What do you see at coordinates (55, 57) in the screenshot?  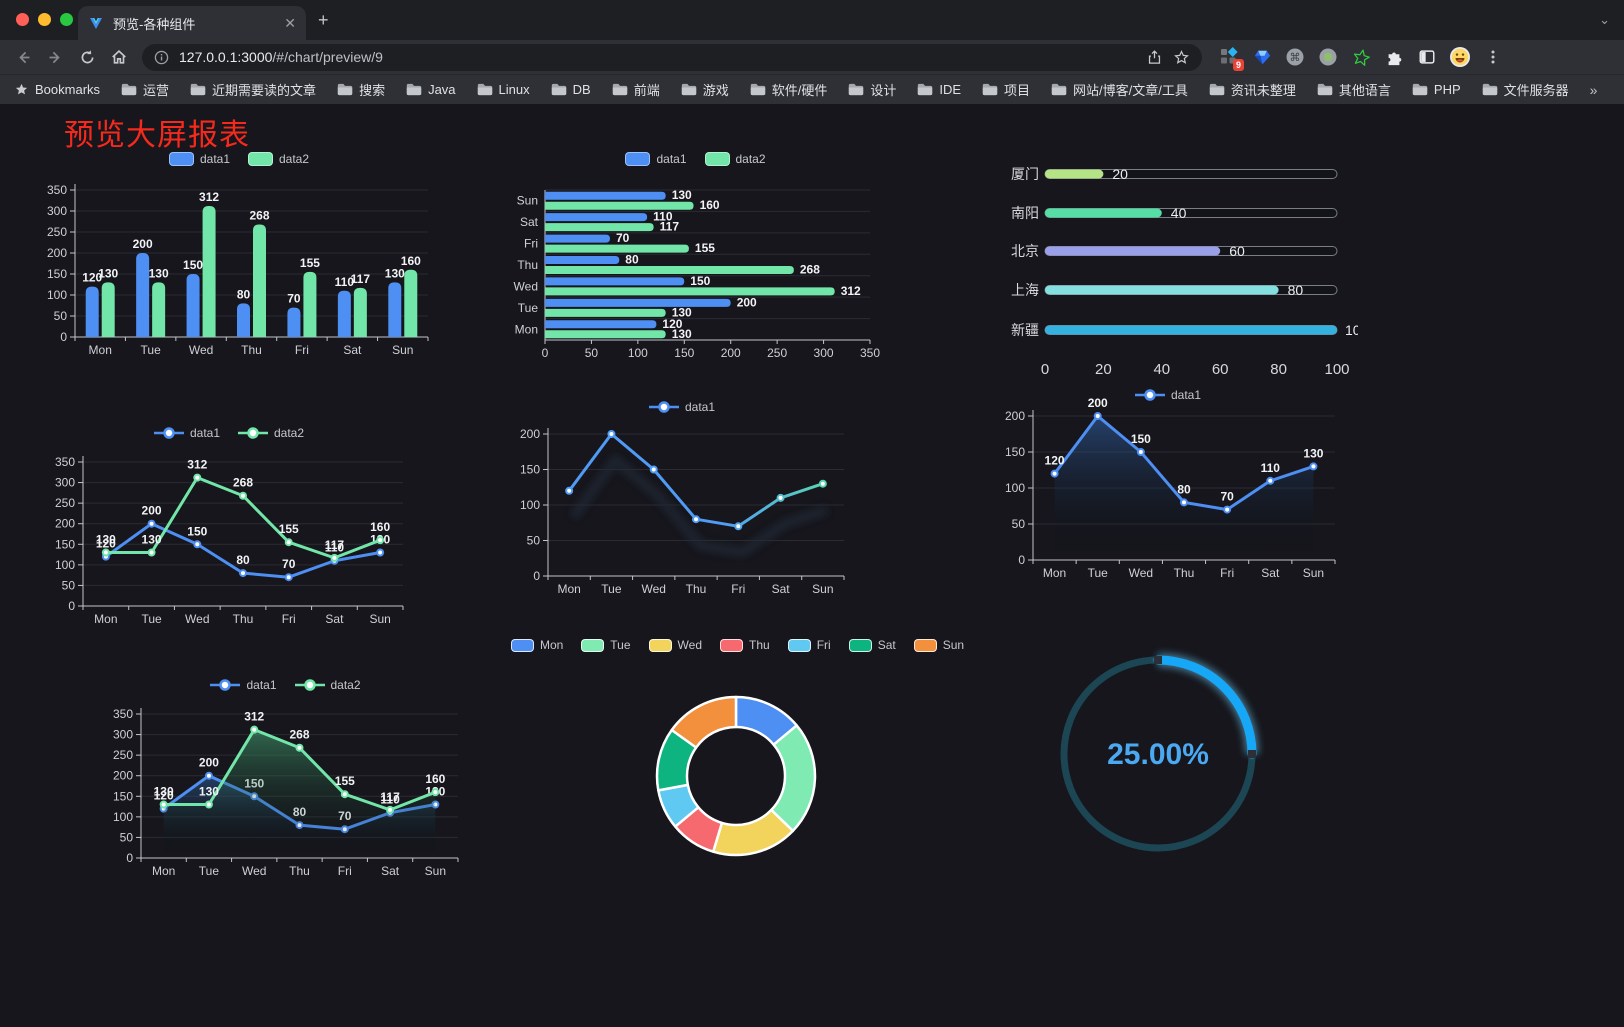 I see `forward-button` at bounding box center [55, 57].